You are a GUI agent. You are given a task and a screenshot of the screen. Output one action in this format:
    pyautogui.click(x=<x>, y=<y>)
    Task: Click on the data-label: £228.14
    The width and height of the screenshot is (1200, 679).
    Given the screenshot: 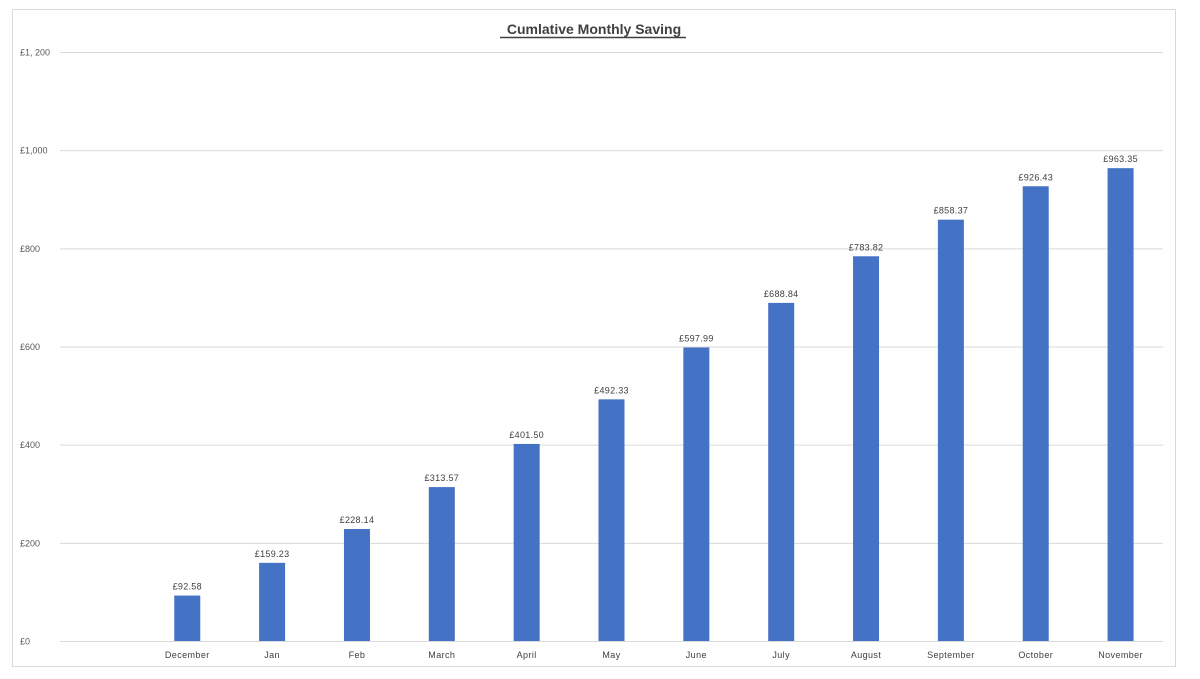 What is the action you would take?
    pyautogui.click(x=357, y=520)
    